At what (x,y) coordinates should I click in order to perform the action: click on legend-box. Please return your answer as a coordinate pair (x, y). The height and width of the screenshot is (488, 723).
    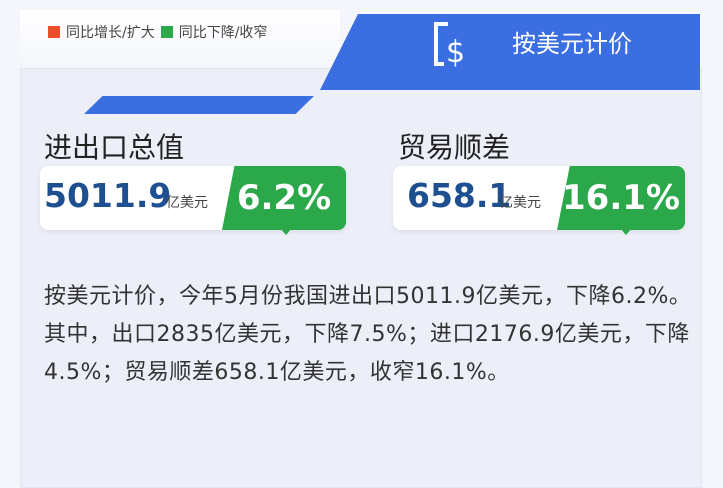
    Looking at the image, I should click on (180, 39).